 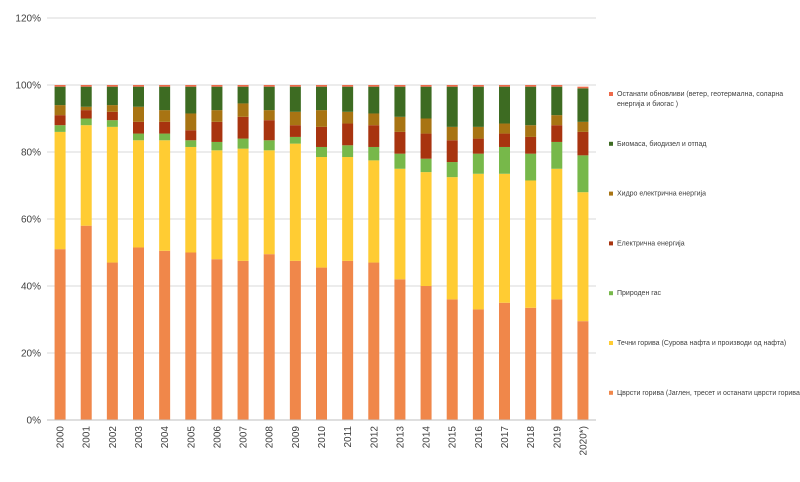 What do you see at coordinates (31, 153) in the screenshot?
I see `y-tick-label: 80%` at bounding box center [31, 153].